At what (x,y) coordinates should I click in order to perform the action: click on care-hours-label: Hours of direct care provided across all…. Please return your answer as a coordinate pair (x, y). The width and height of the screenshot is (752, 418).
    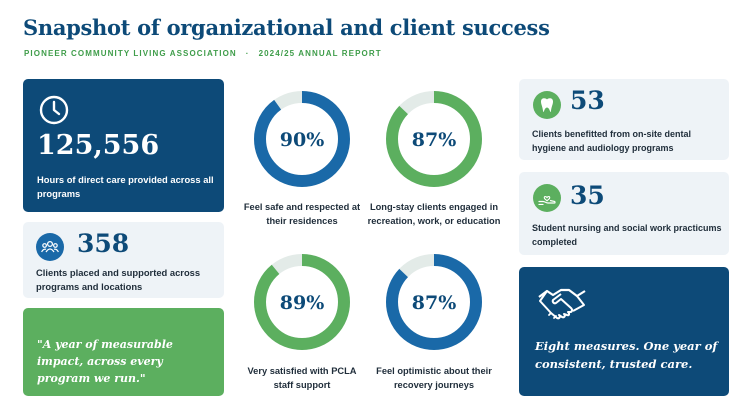
    Looking at the image, I should click on (125, 186).